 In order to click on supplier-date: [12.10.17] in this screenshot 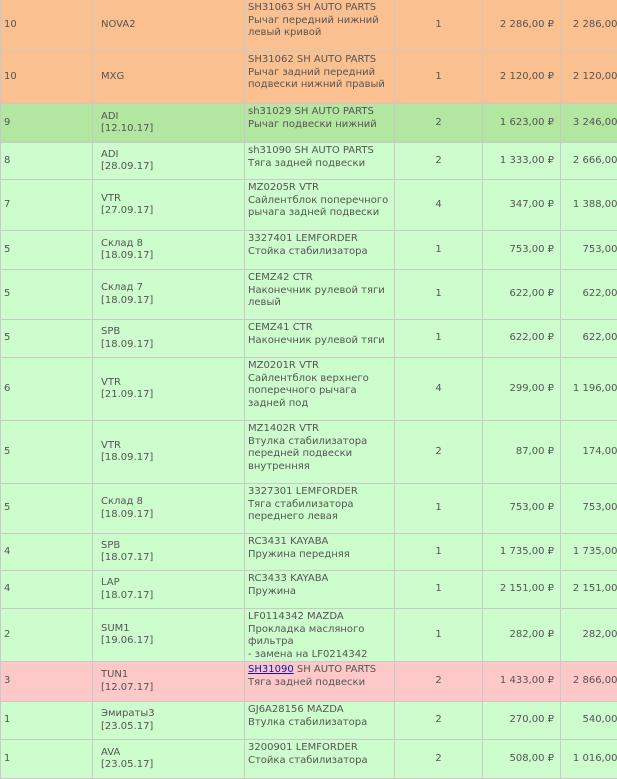, I will do `click(171, 129)`.